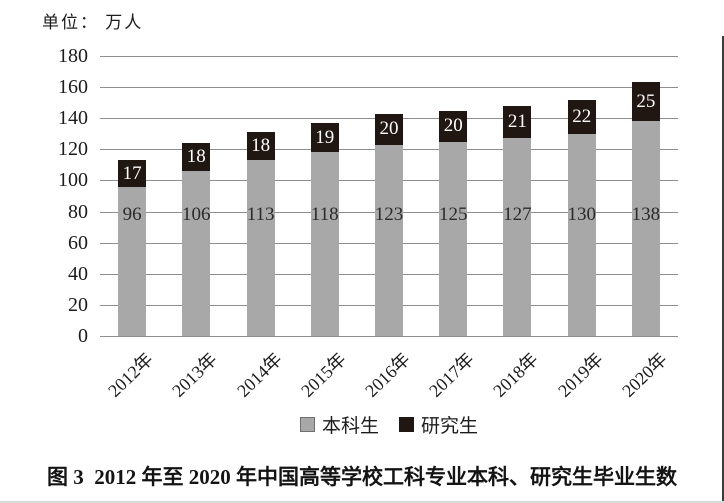 The image size is (724, 503). I want to click on gridline-y160, so click(389, 88).